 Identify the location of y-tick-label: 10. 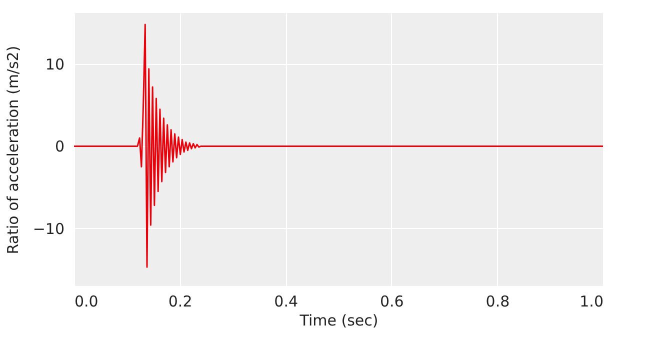
(54, 64).